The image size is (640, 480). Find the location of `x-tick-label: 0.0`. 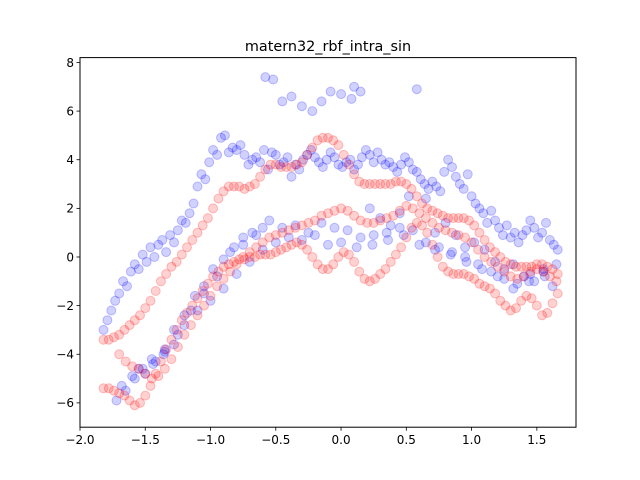

x-tick-label: 0.0 is located at coordinates (341, 440).